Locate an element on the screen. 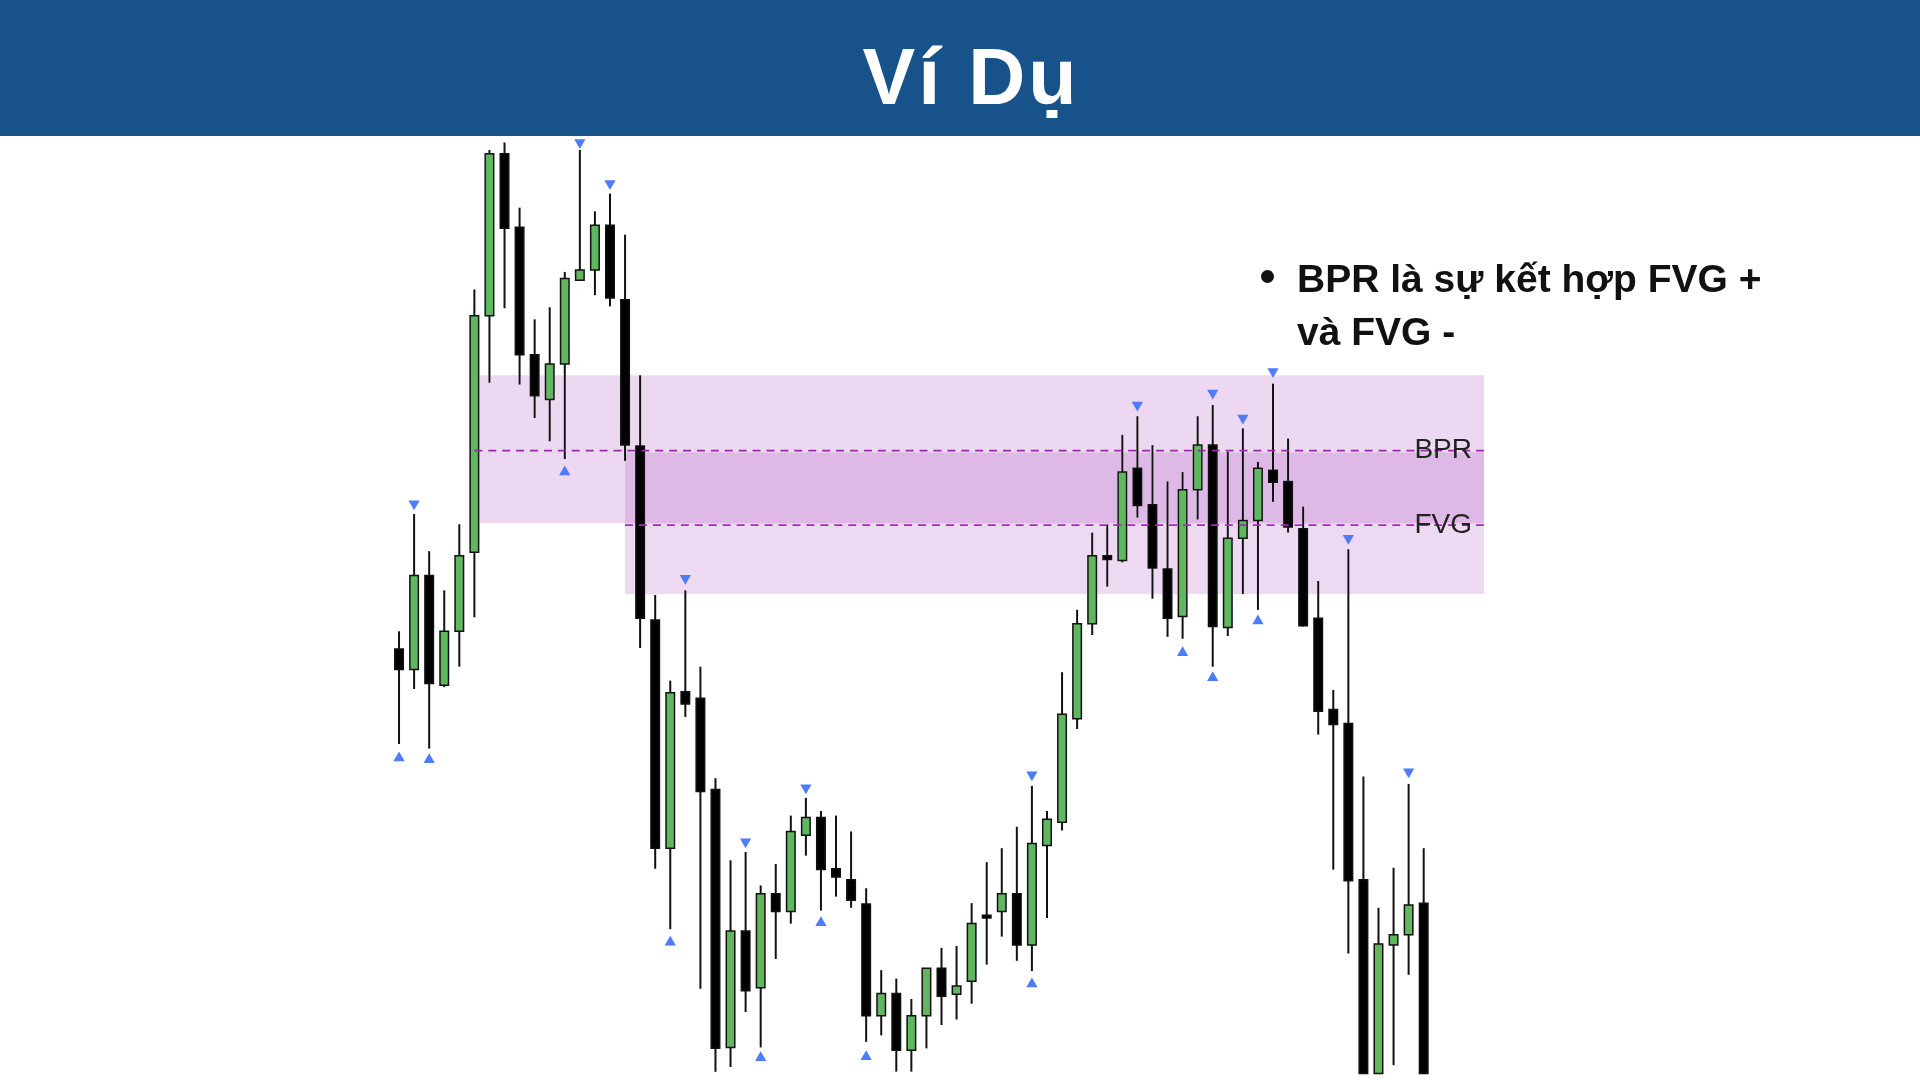 This screenshot has height=1080, width=1920. series-label: BPR is located at coordinates (1443, 449).